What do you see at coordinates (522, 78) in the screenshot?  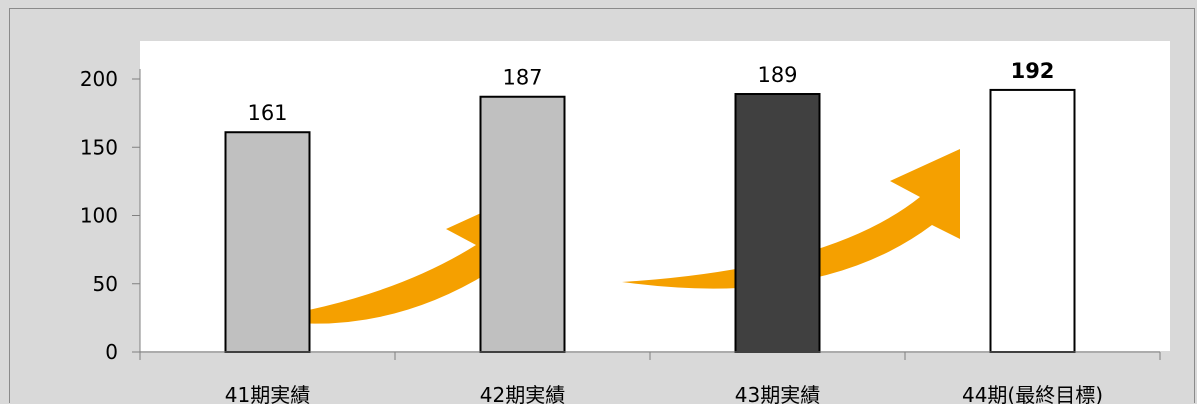 I see `data-label: 187` at bounding box center [522, 78].